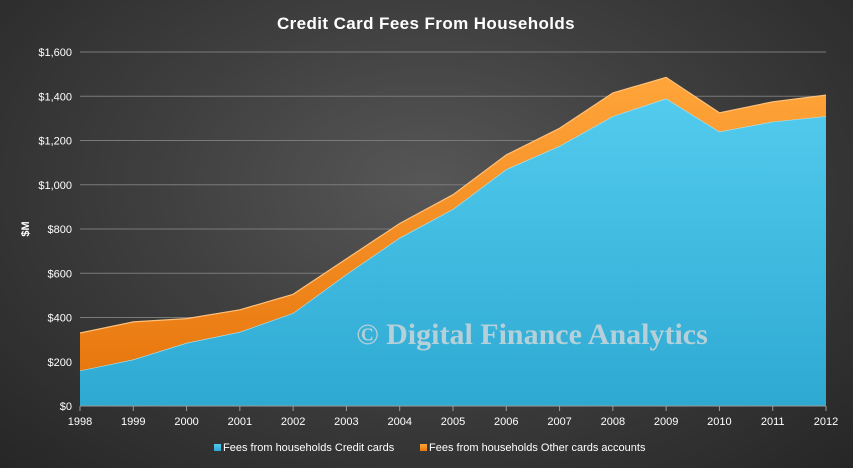 The width and height of the screenshot is (853, 468). I want to click on y-tick-label: $0, so click(66, 407).